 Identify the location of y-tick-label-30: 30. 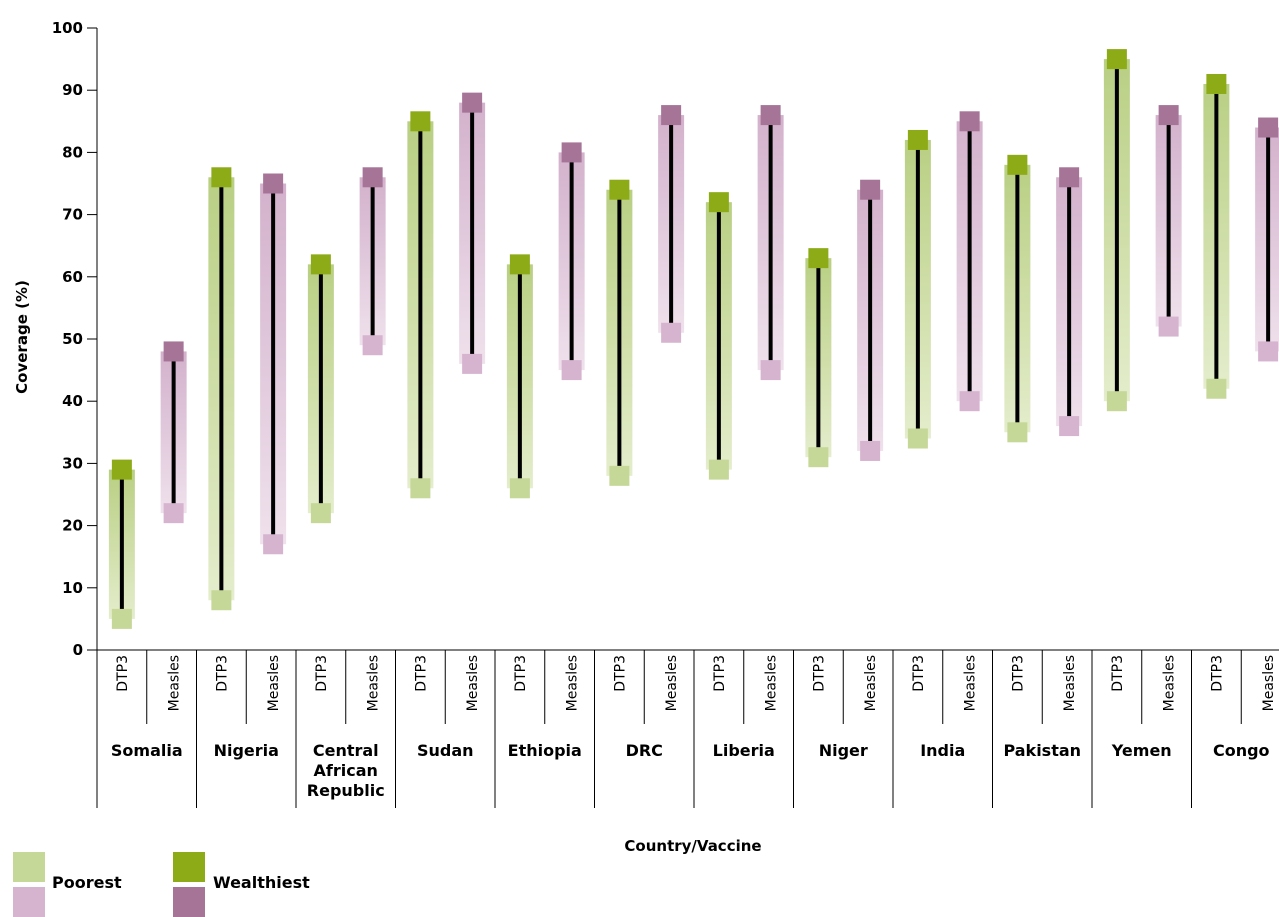
(72, 463).